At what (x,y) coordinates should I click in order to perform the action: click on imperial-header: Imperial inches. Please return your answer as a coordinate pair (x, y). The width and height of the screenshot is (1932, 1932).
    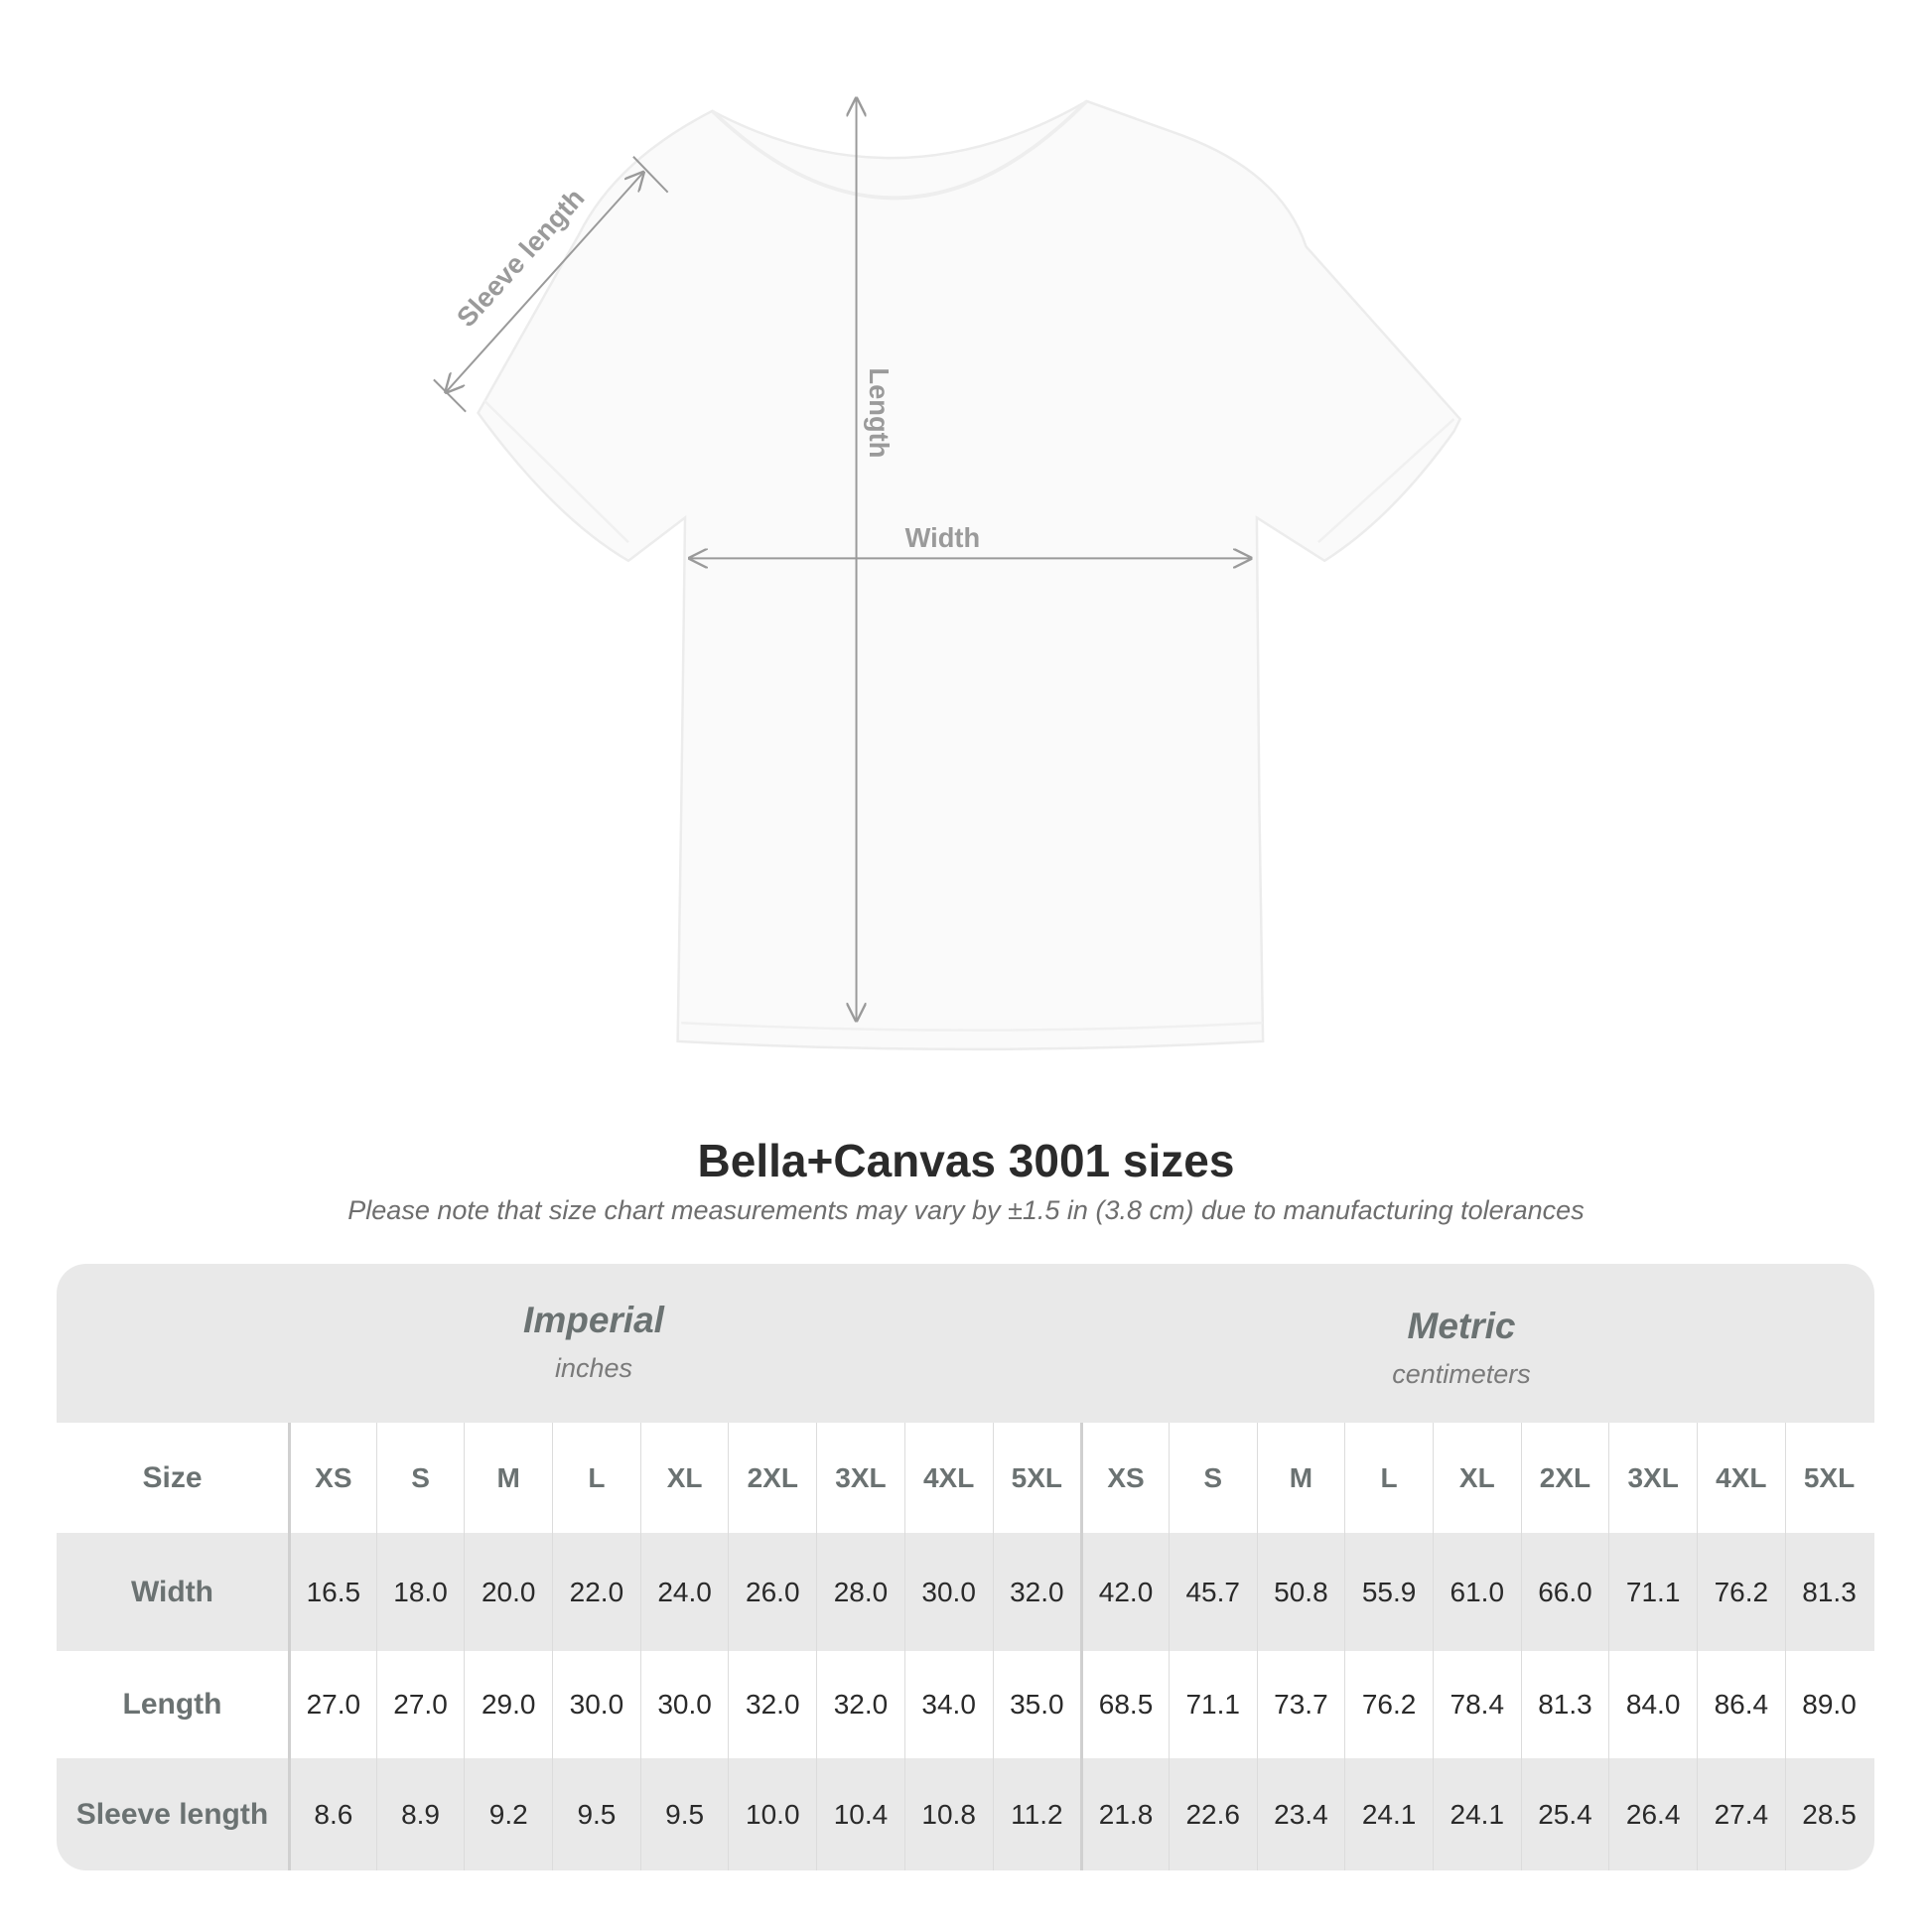
    Looking at the image, I should click on (593, 1342).